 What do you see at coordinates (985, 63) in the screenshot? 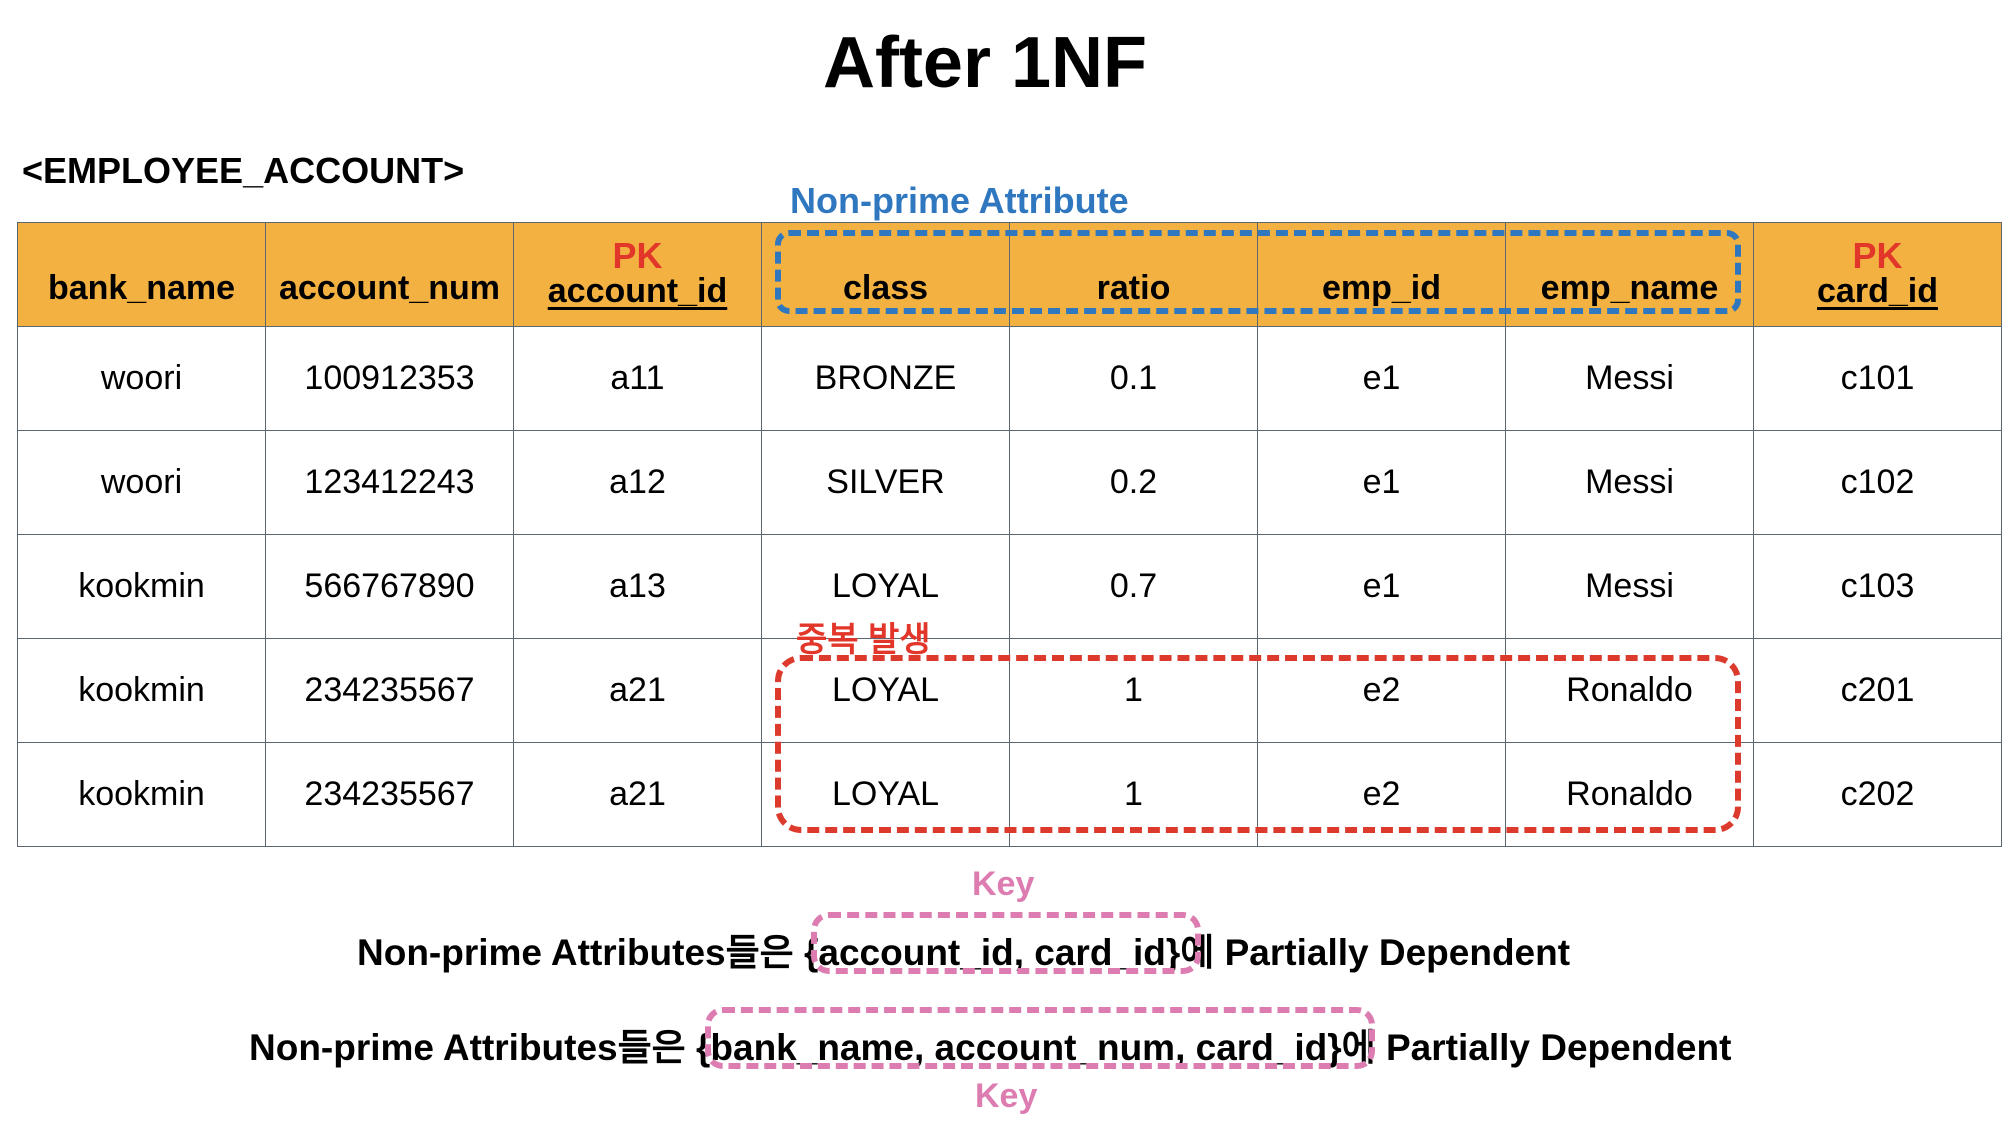
I see `page-title: After 1NF` at bounding box center [985, 63].